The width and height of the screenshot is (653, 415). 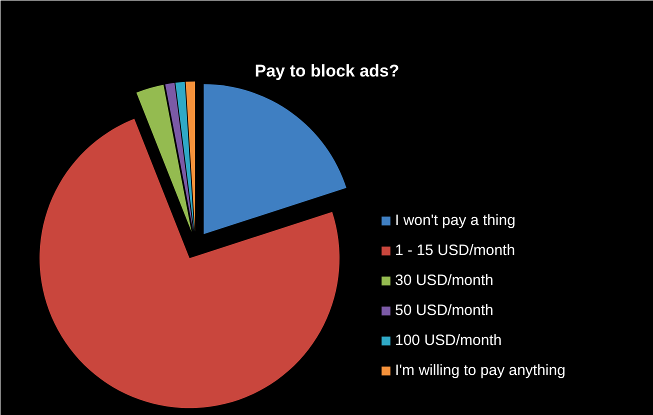 What do you see at coordinates (448, 340) in the screenshot?
I see `legend-label: 100 USD/month` at bounding box center [448, 340].